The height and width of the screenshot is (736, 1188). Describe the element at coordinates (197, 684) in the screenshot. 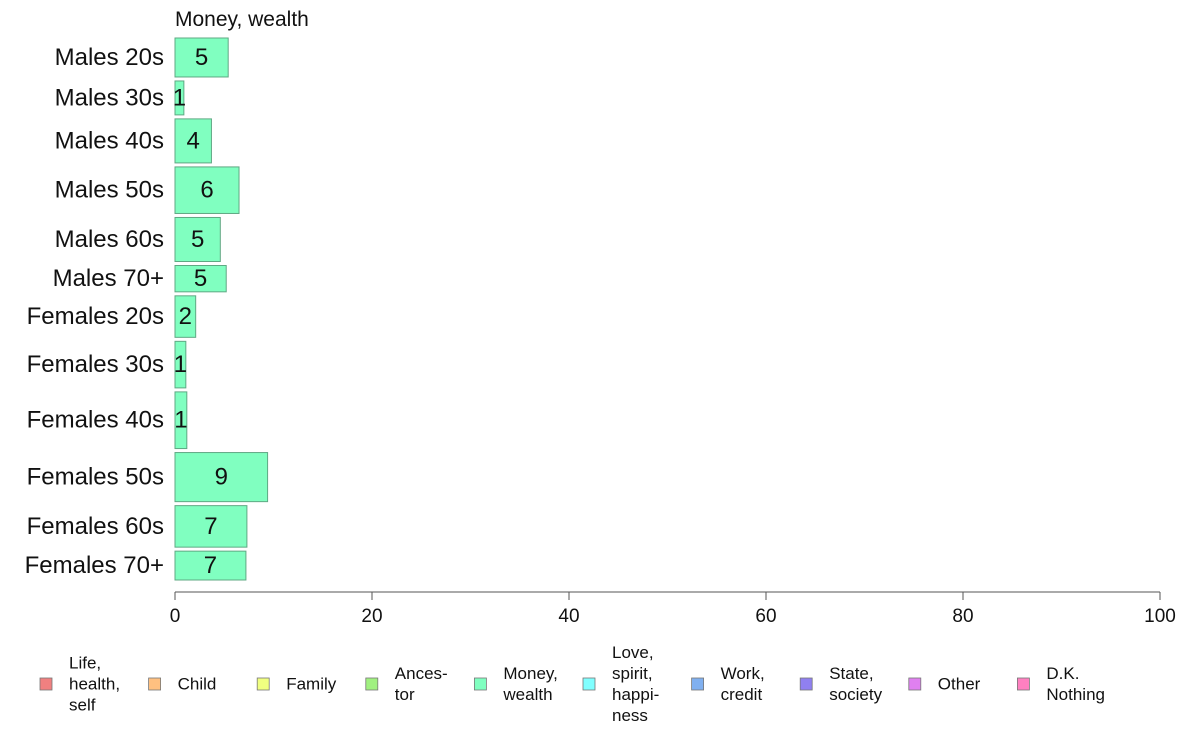

I see `legend-label: Child` at that location.